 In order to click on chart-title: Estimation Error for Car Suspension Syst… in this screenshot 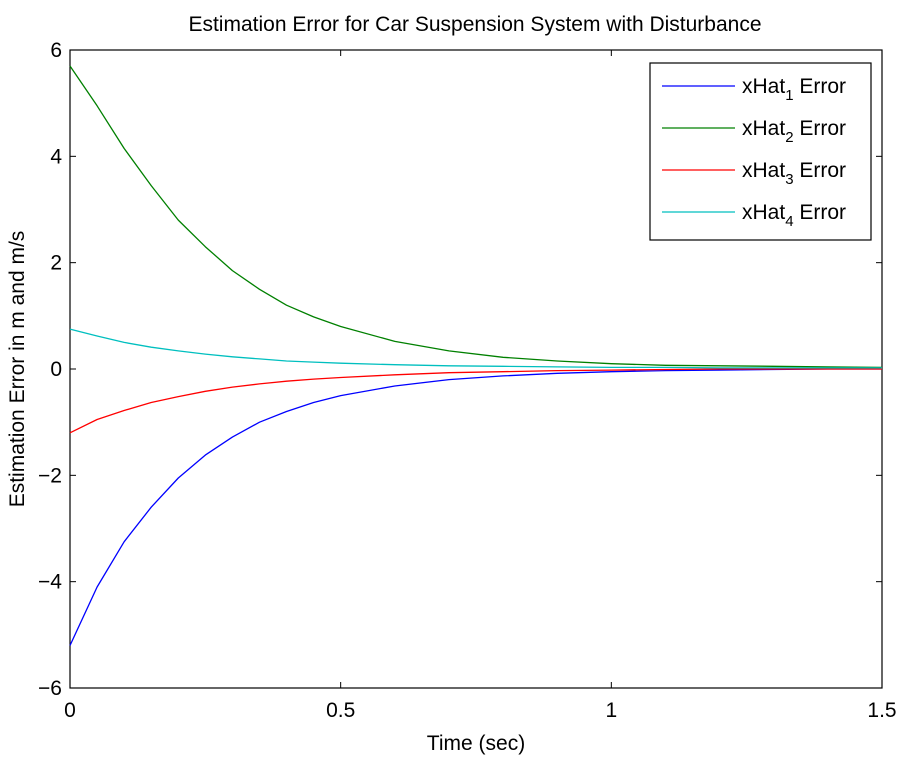, I will do `click(474, 24)`.